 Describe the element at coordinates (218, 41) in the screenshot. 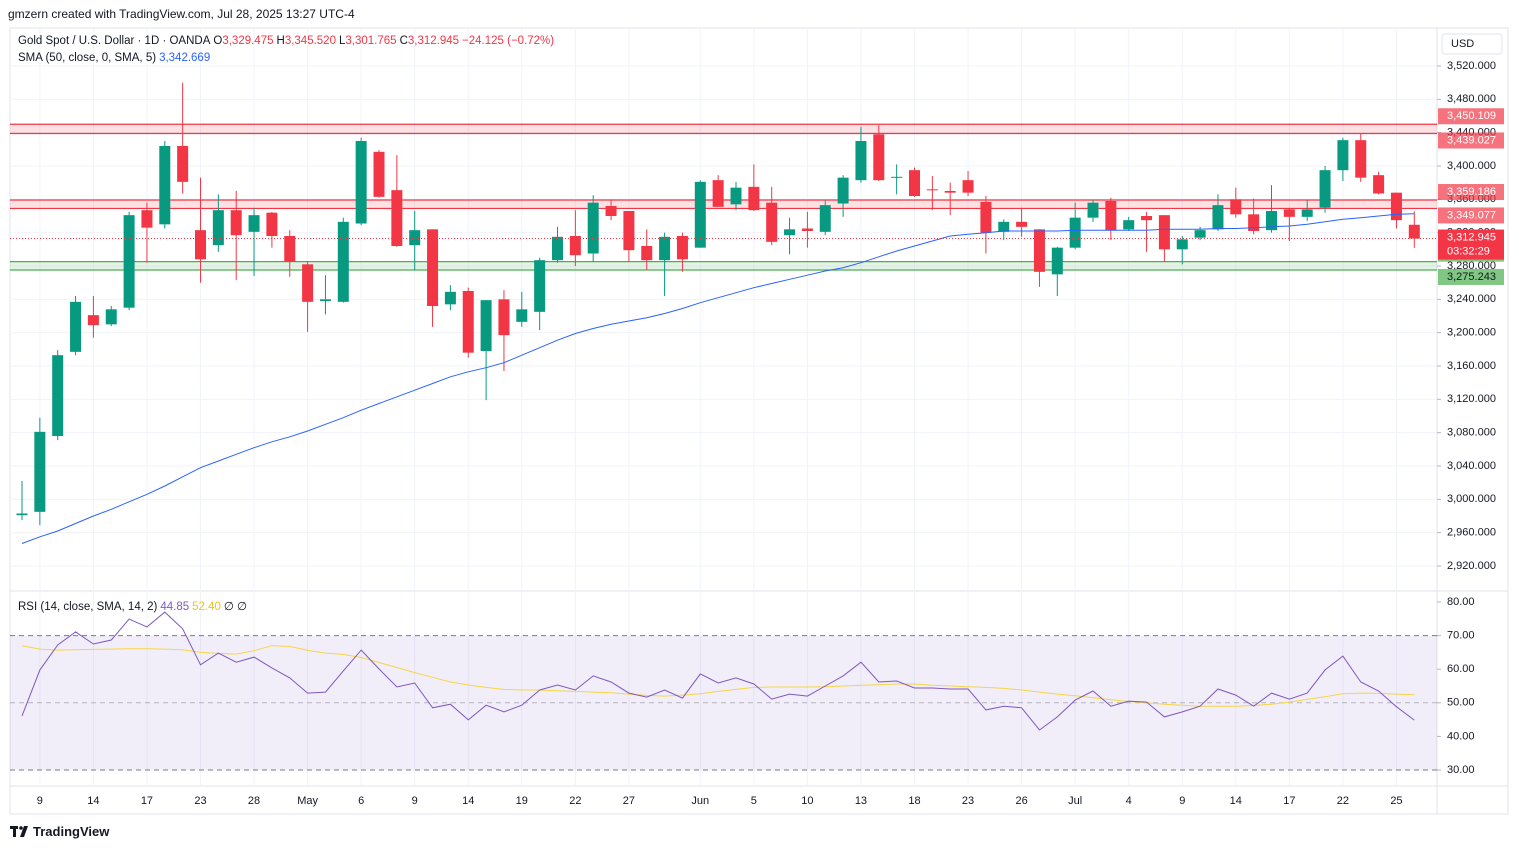

I see `ohlc-key: O` at that location.